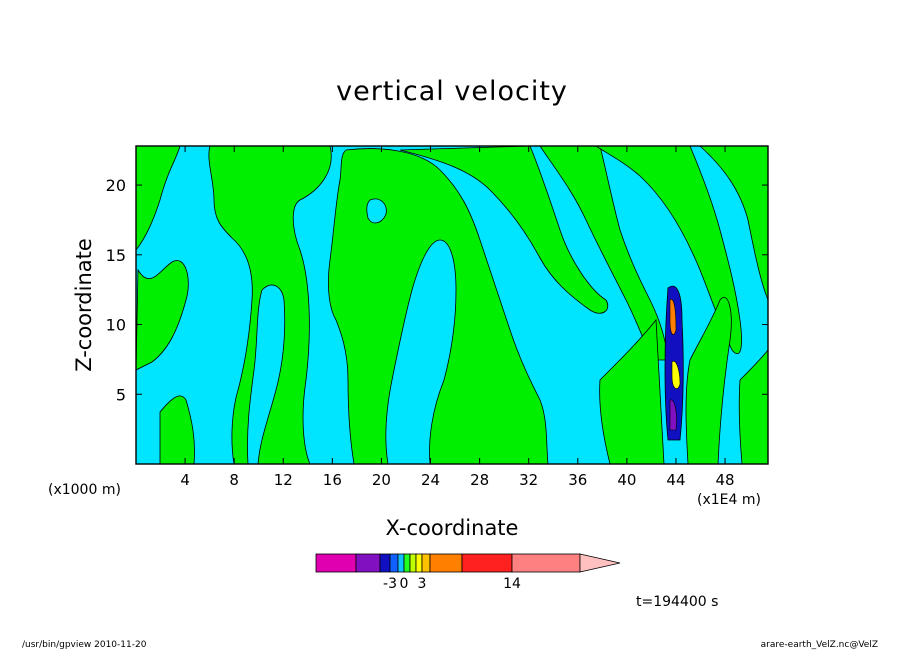  Describe the element at coordinates (234, 480) in the screenshot. I see `x-tick-label: 8` at that location.